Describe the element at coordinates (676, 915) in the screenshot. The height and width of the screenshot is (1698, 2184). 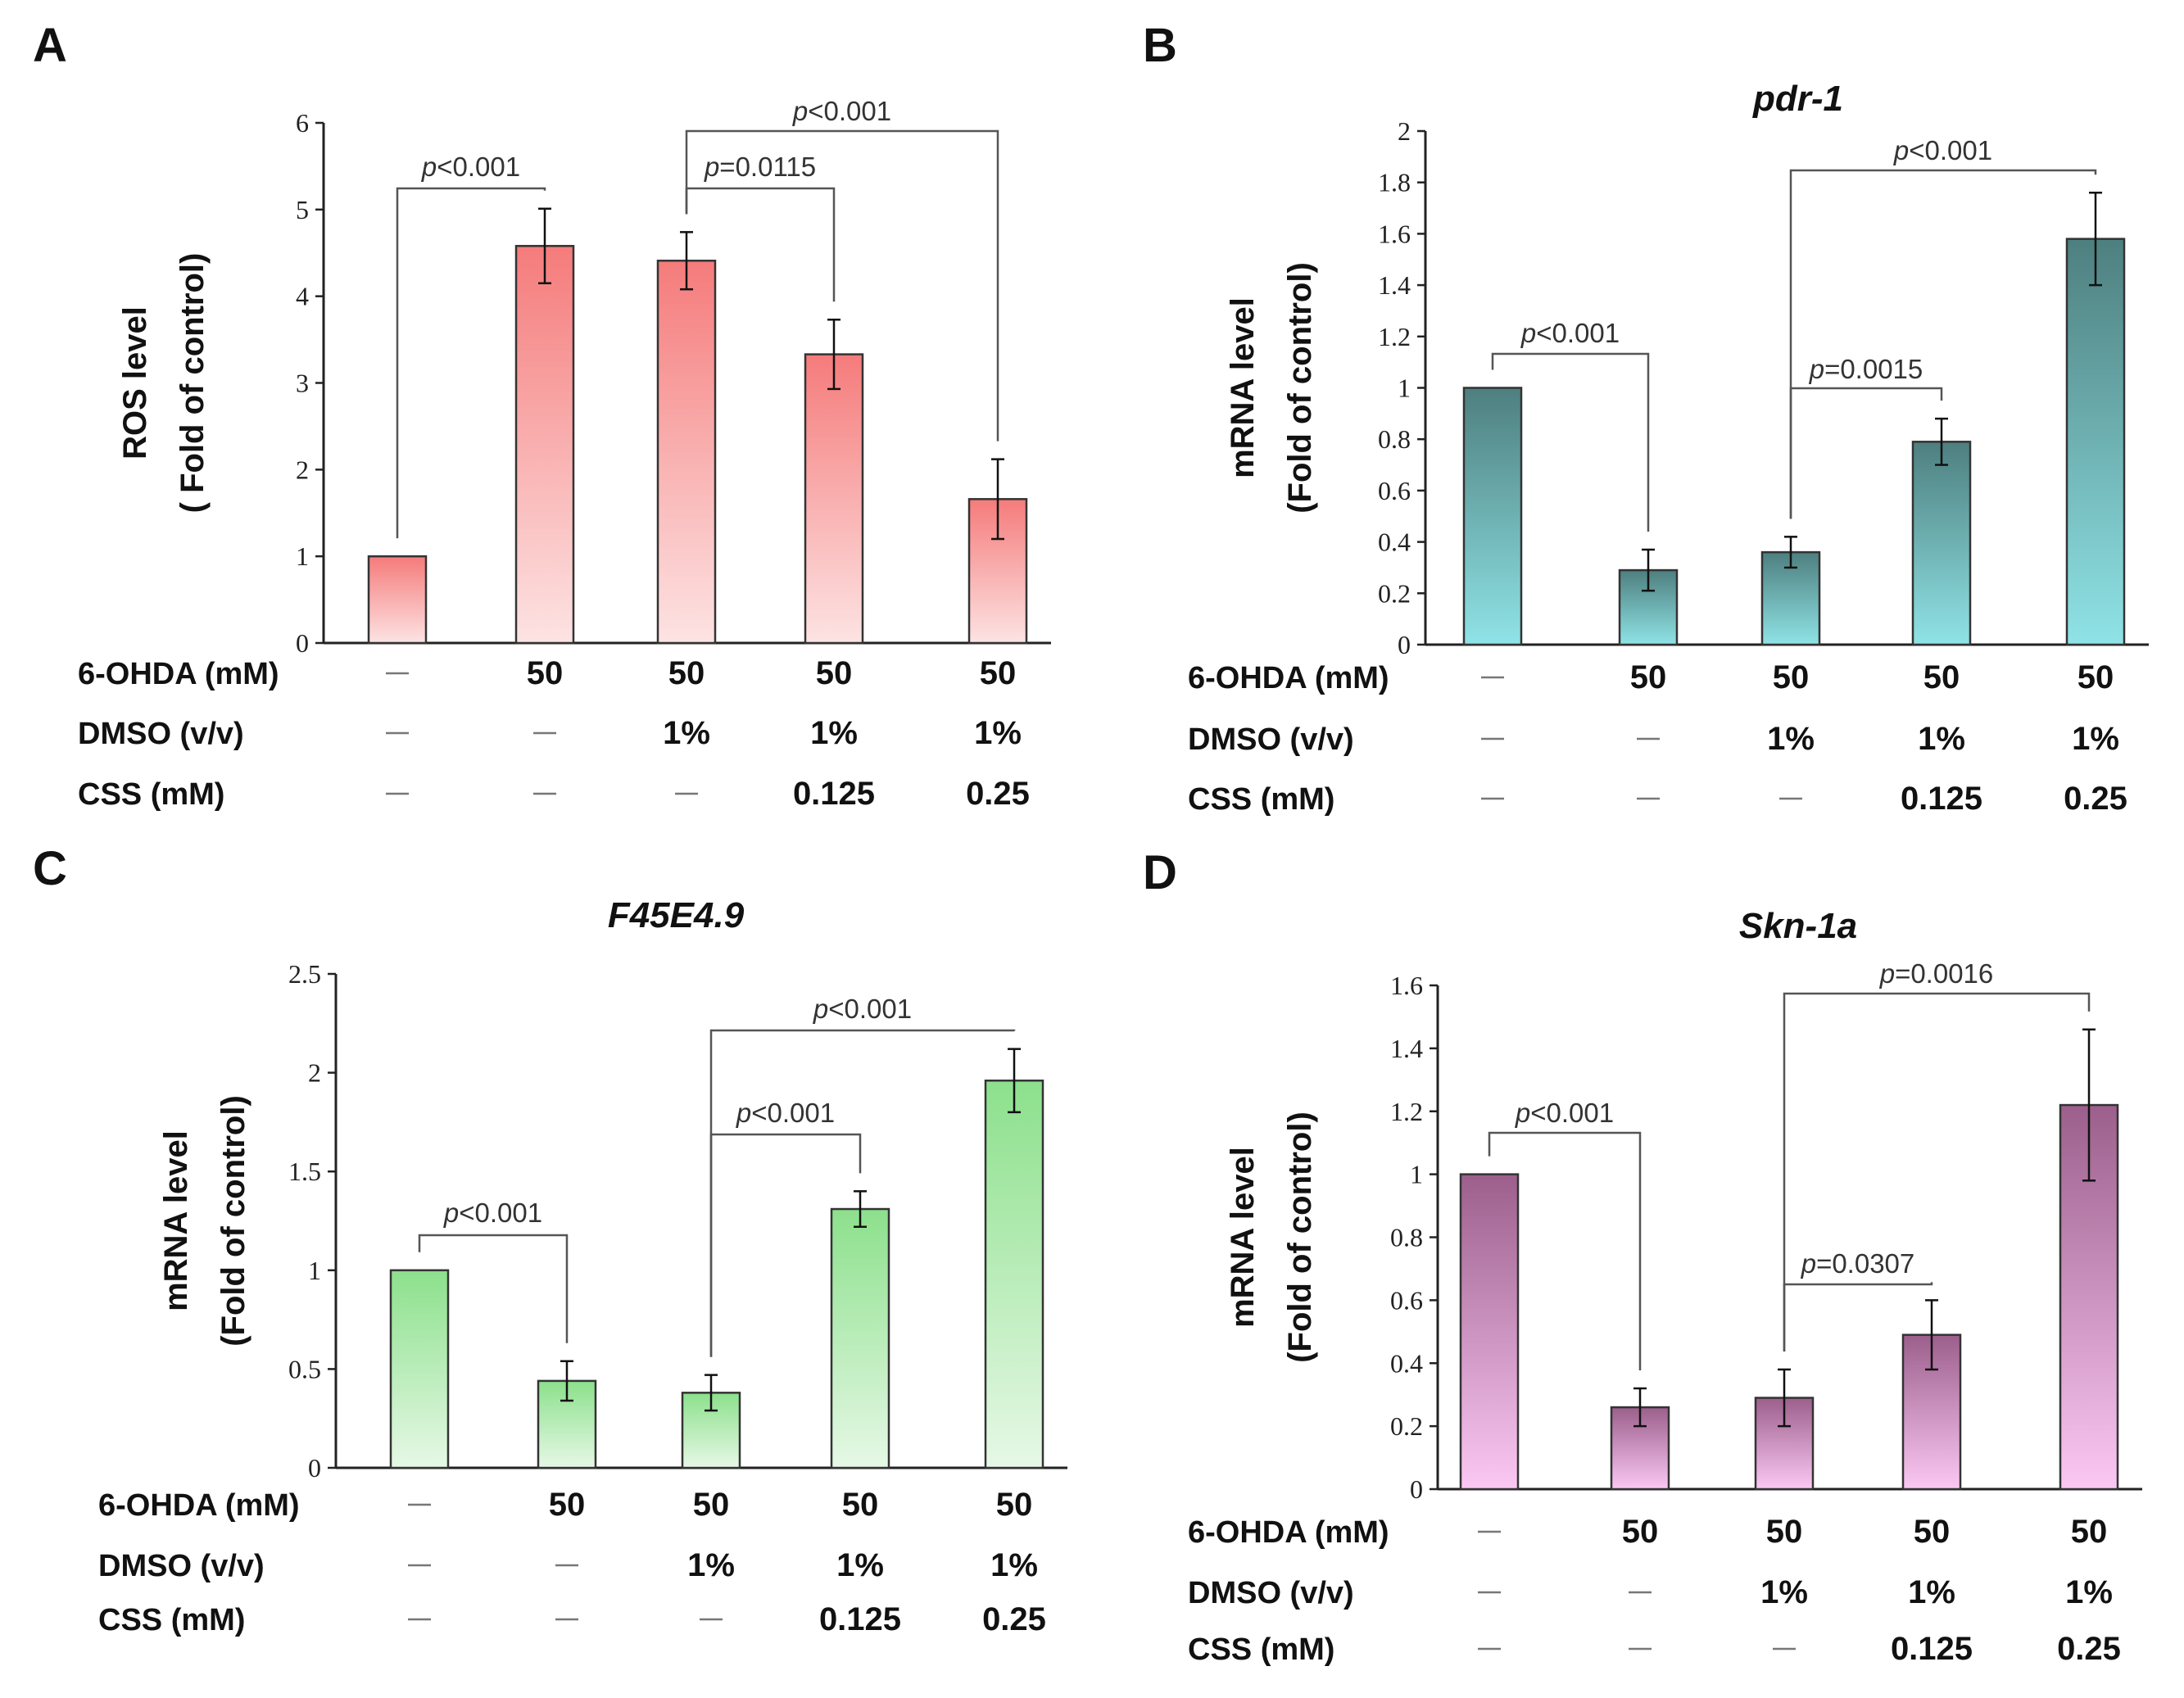
I see `chart-title: F45E4.9` at that location.